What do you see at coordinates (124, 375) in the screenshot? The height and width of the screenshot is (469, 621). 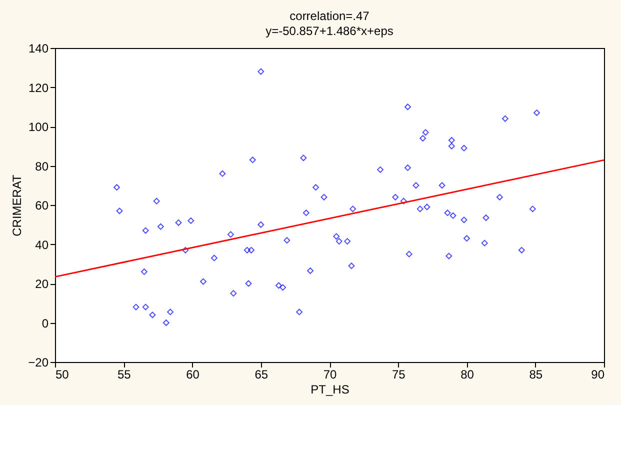 I see `x-tick-label: 55` at bounding box center [124, 375].